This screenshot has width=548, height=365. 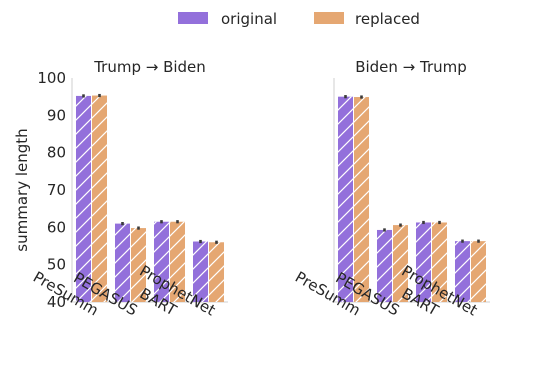 I want to click on y-tick-label: 60, so click(x=56, y=227).